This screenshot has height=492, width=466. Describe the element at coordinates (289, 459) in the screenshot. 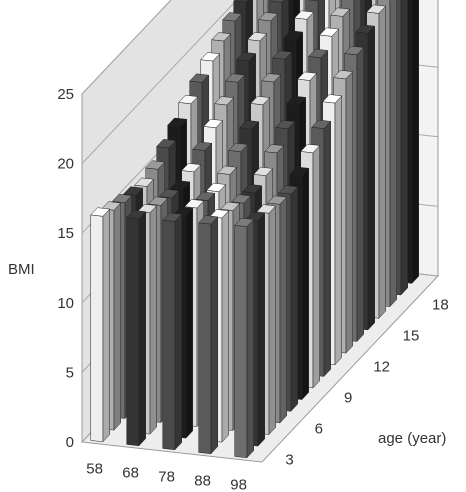

I see `y-tick-label: 3` at that location.